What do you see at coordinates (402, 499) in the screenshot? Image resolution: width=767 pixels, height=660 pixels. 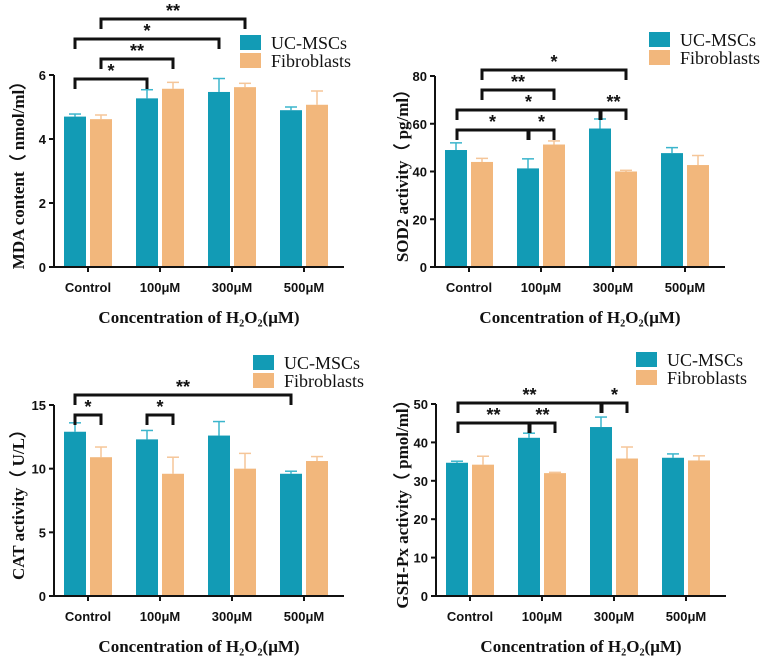 I see `y-axis-title: GSH-Px activity（ pmol/ml）` at bounding box center [402, 499].